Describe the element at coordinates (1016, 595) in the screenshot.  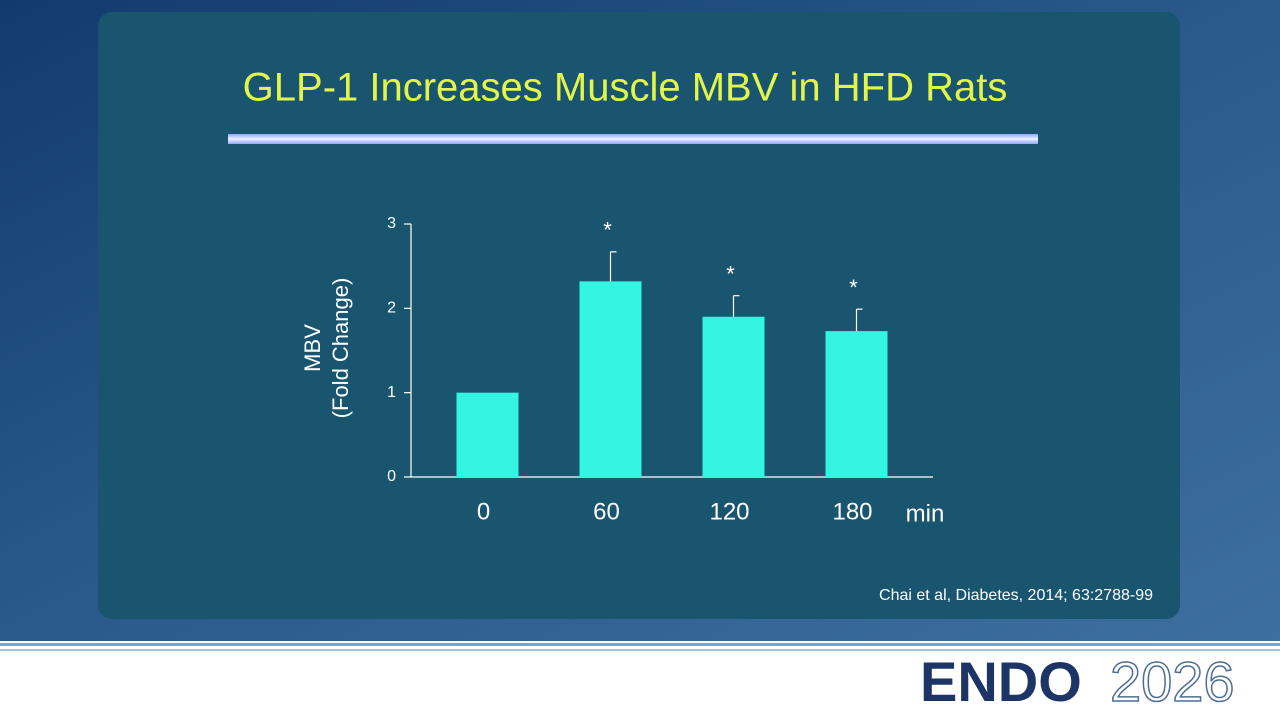
I see `citation: Chai et al, Diabetes, 2014; 63:2788-99` at that location.